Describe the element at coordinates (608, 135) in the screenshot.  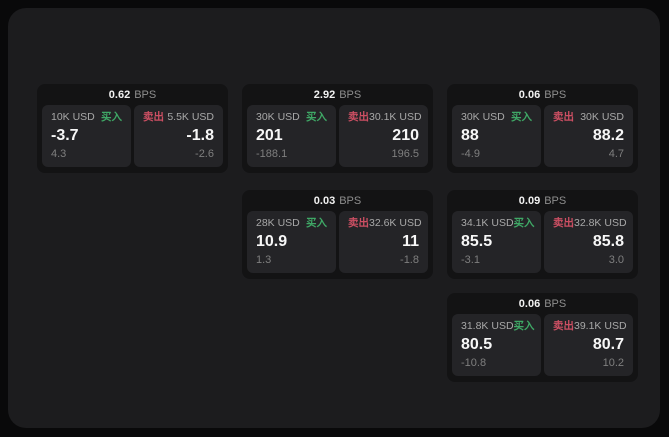
I see `sell-price: 88.2` at that location.